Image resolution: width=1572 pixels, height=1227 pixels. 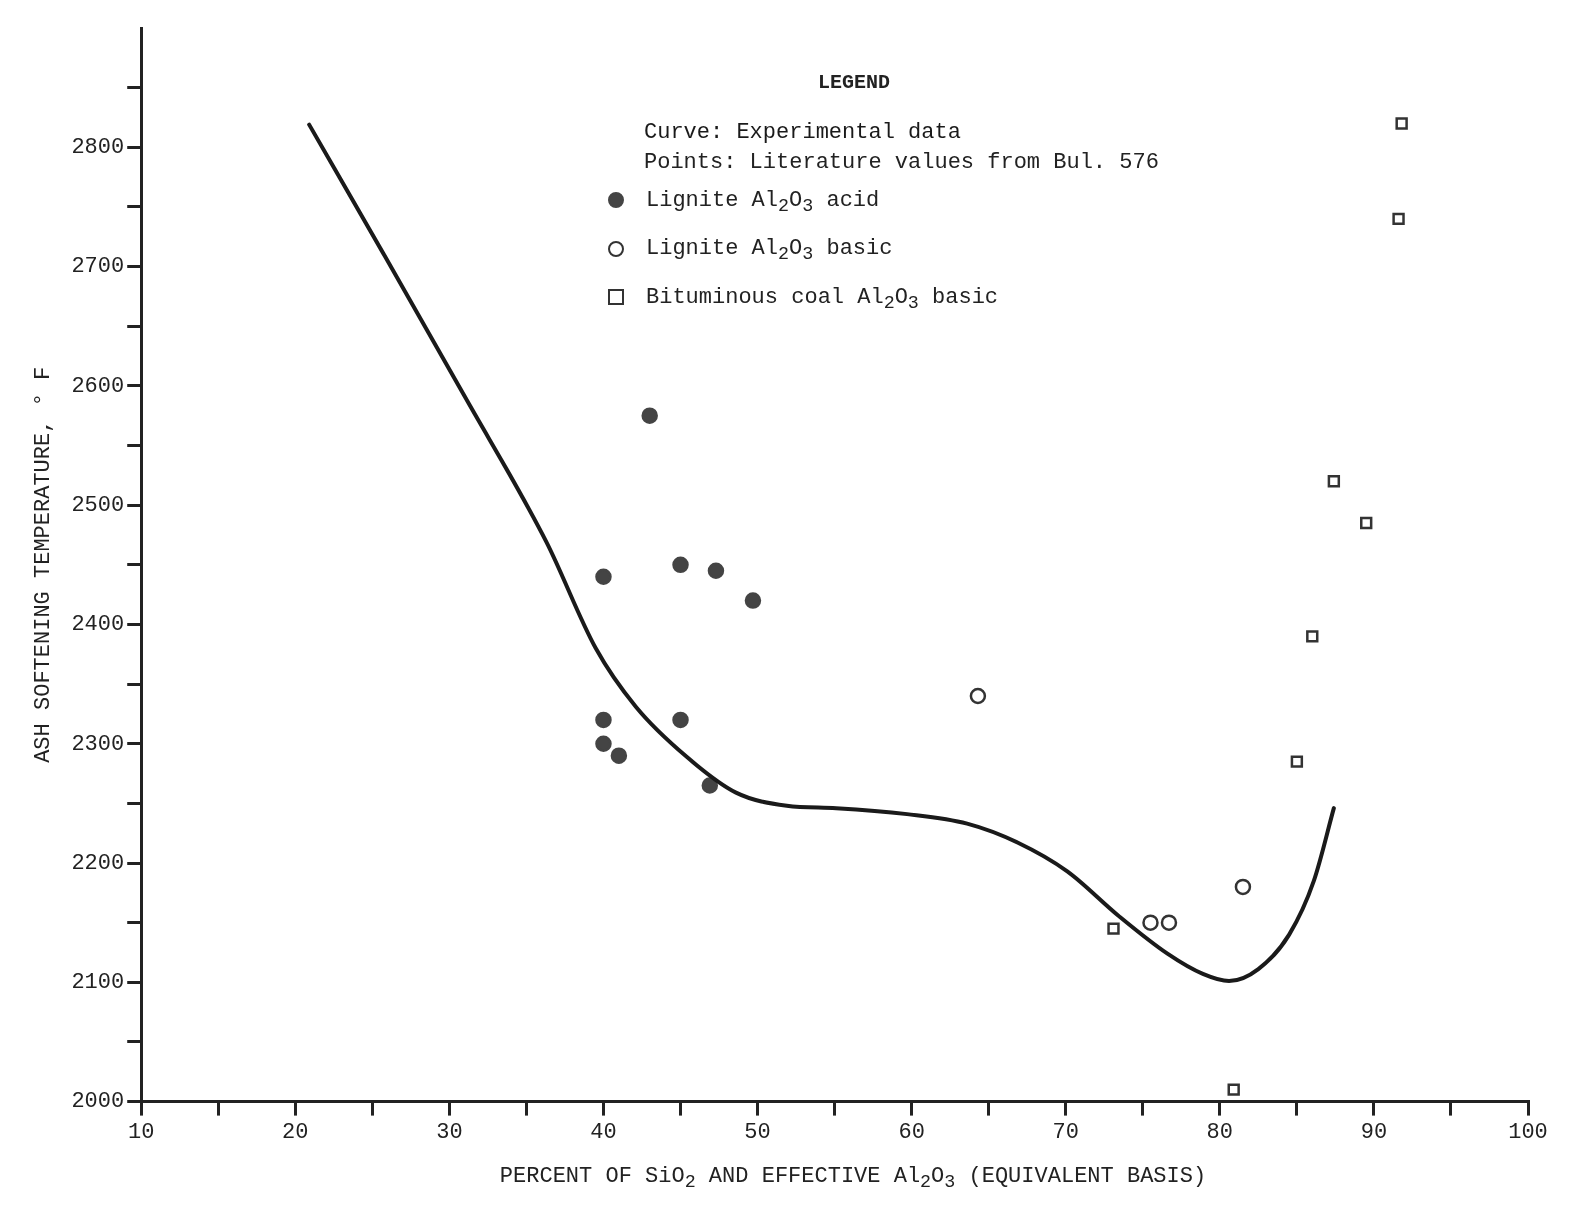 What do you see at coordinates (44, 564) in the screenshot?
I see `y-axis-title: ASH SOFTENING TEMPERATURE, ° F` at bounding box center [44, 564].